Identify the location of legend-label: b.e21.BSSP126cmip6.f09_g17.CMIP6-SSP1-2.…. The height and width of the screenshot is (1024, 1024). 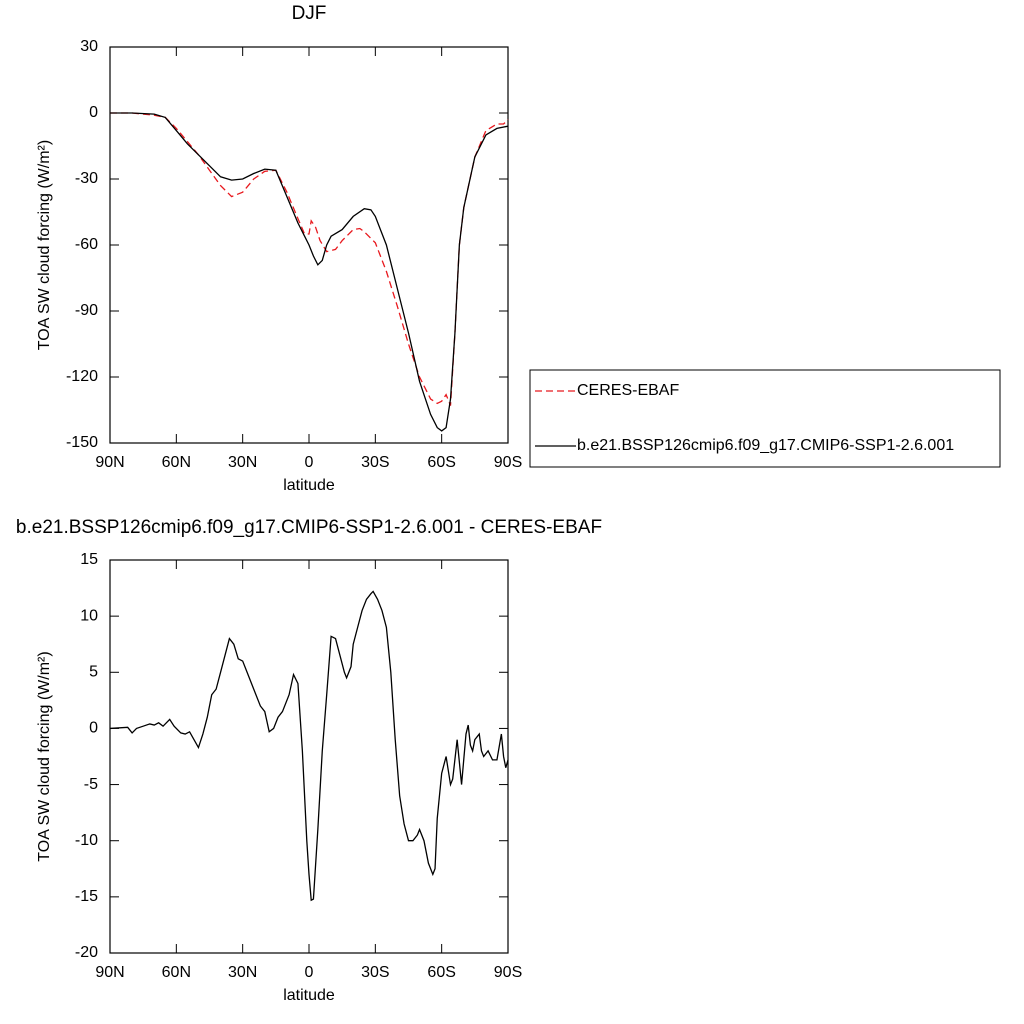
(765, 445).